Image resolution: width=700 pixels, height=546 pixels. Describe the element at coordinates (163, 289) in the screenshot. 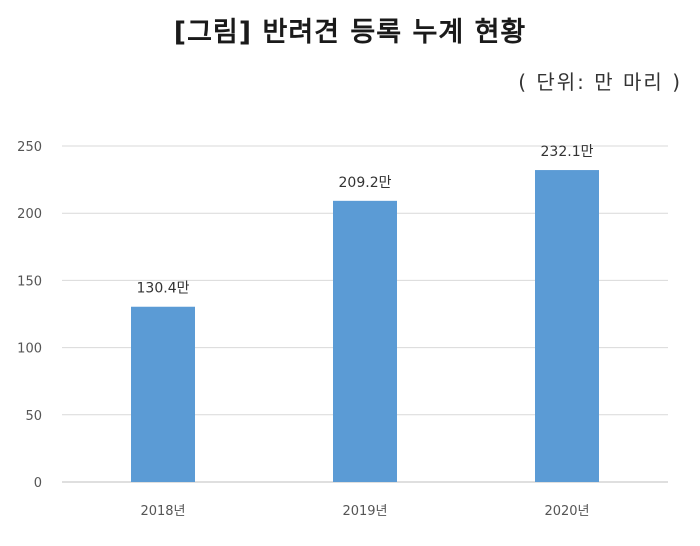

I see `data-label: 130.4만` at that location.